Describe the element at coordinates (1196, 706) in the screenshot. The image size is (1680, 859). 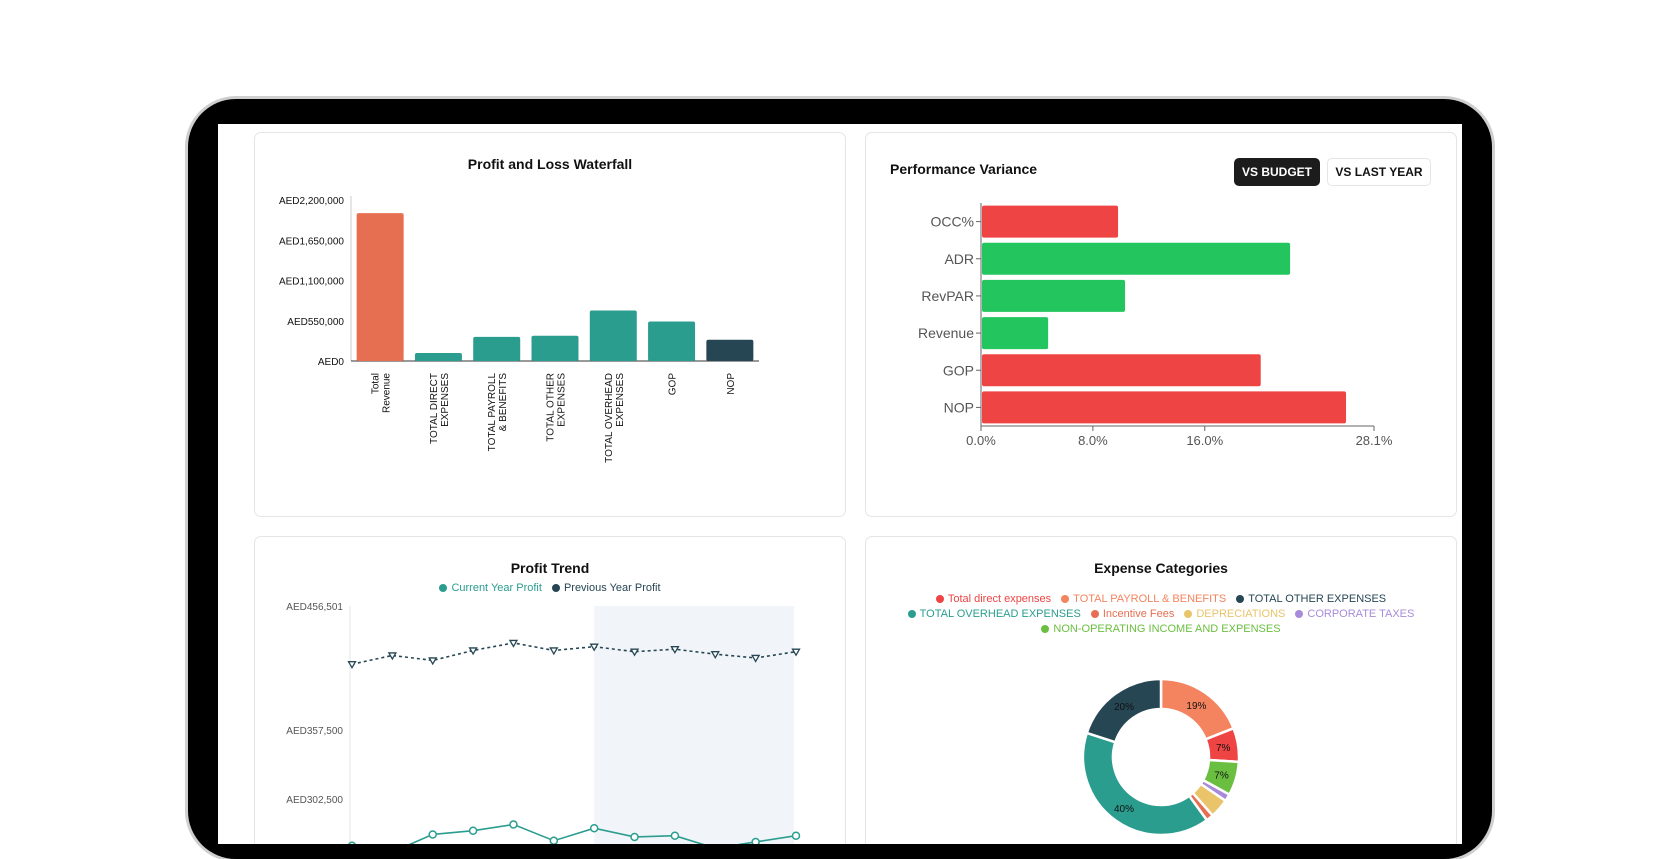
I see `slice-label: 19%` at that location.